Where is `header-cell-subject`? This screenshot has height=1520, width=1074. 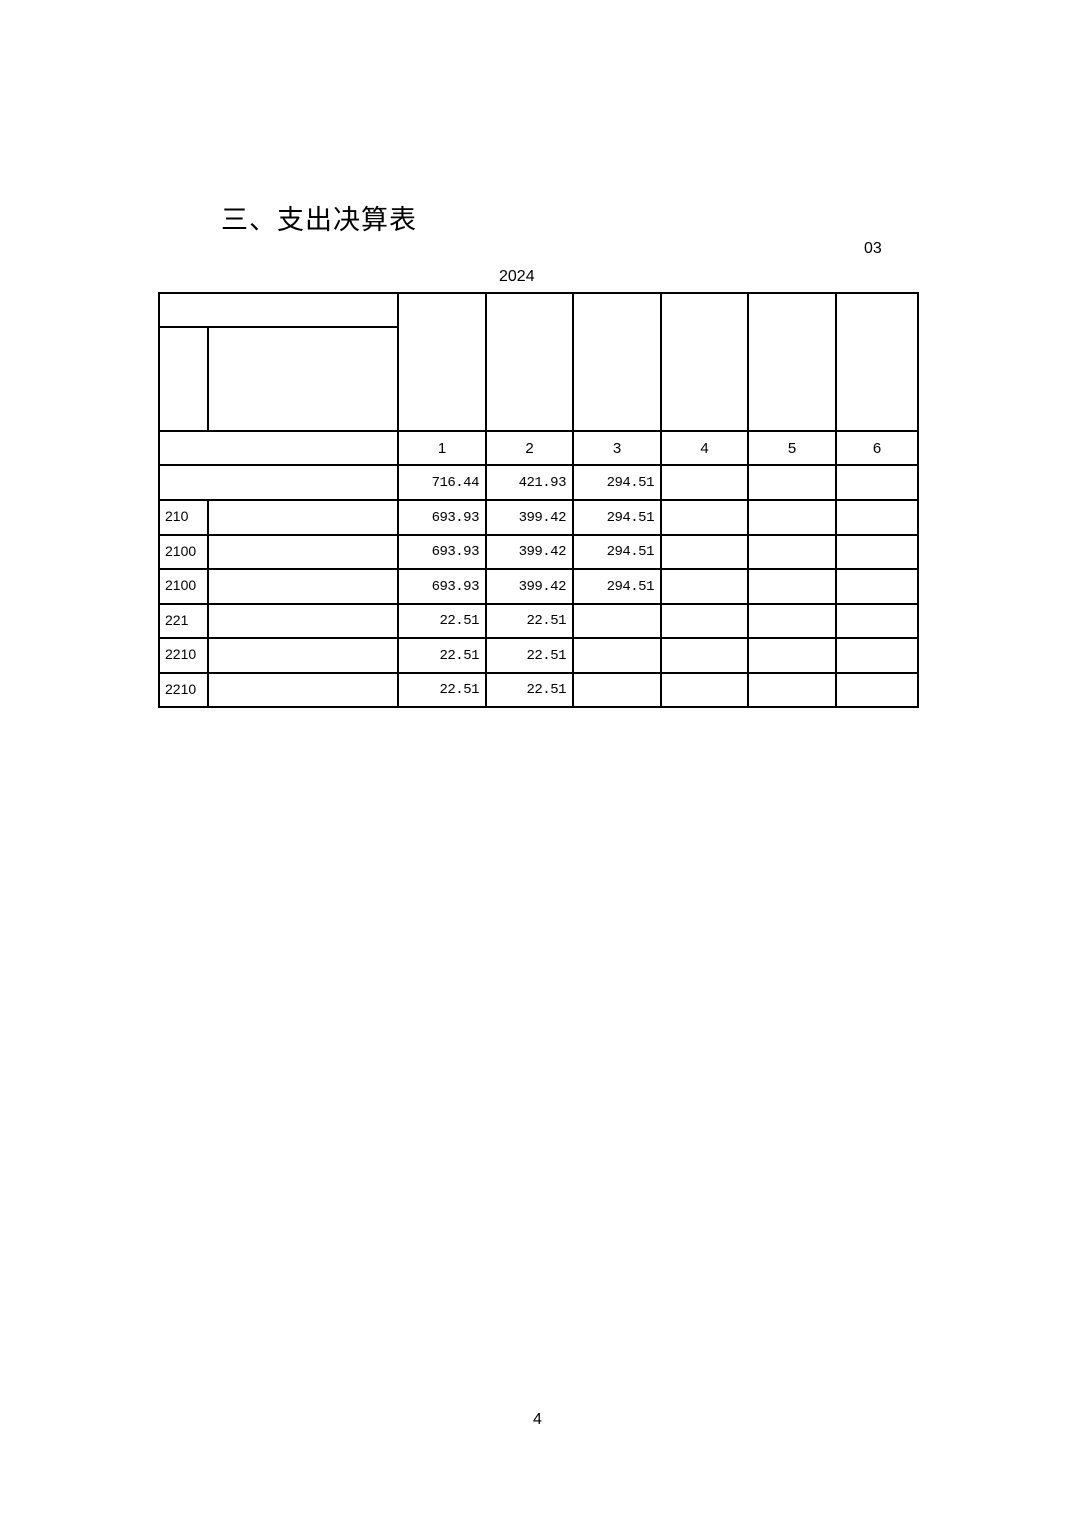
header-cell-subject is located at coordinates (278, 310).